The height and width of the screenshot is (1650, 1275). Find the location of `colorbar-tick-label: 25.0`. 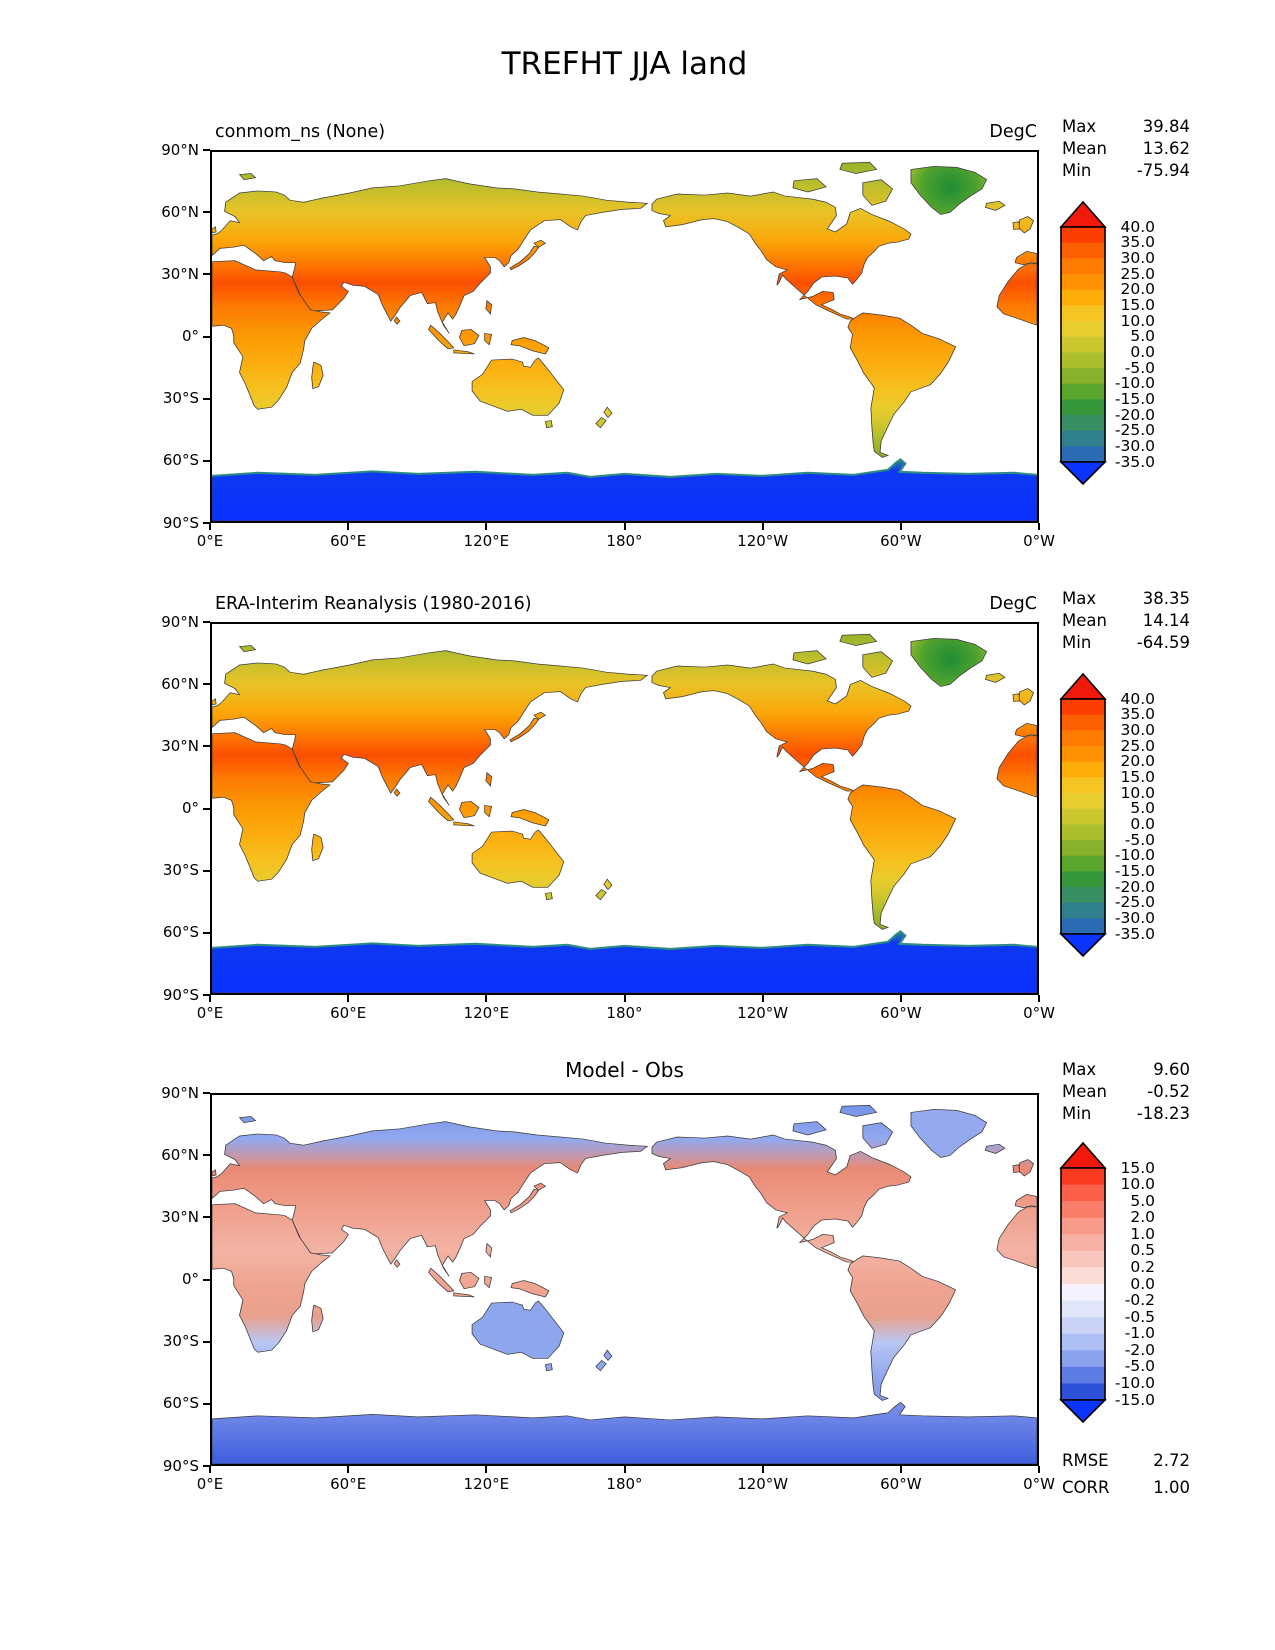

colorbar-tick-label: 25.0 is located at coordinates (1137, 273).